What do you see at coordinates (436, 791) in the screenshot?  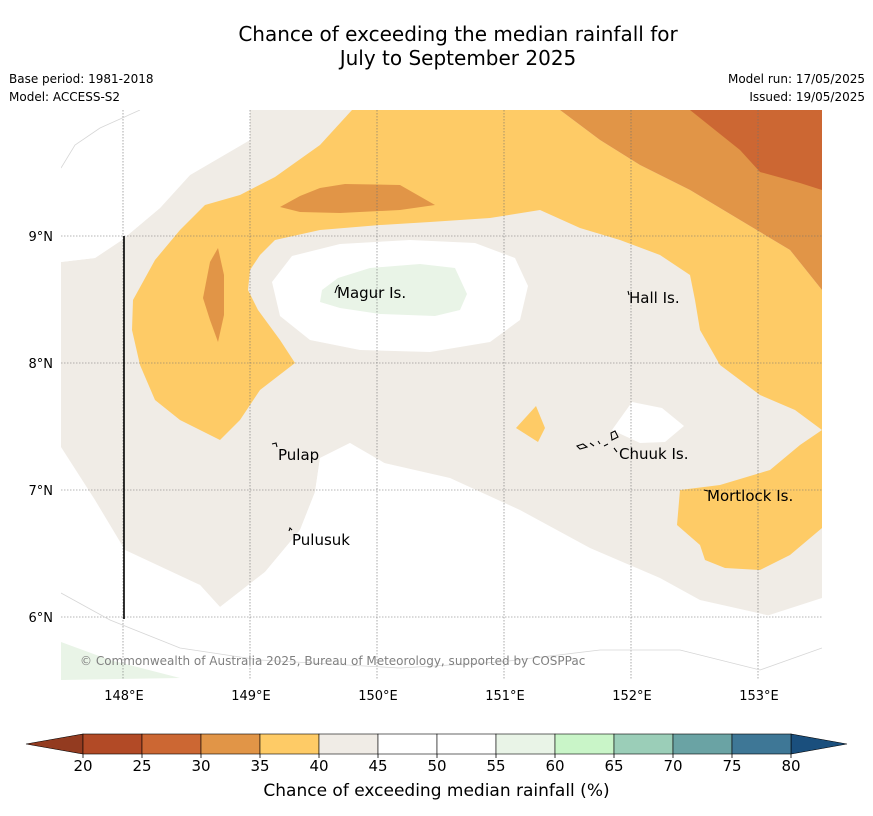 I see `colorbar-label: Chance of exceeding median rainfall (%)` at bounding box center [436, 791].